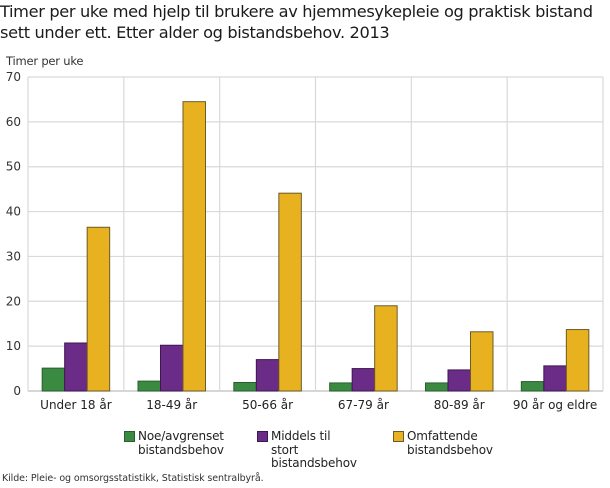 The height and width of the screenshot is (488, 610). I want to click on x-category-label: 18-49 år, so click(171, 405).